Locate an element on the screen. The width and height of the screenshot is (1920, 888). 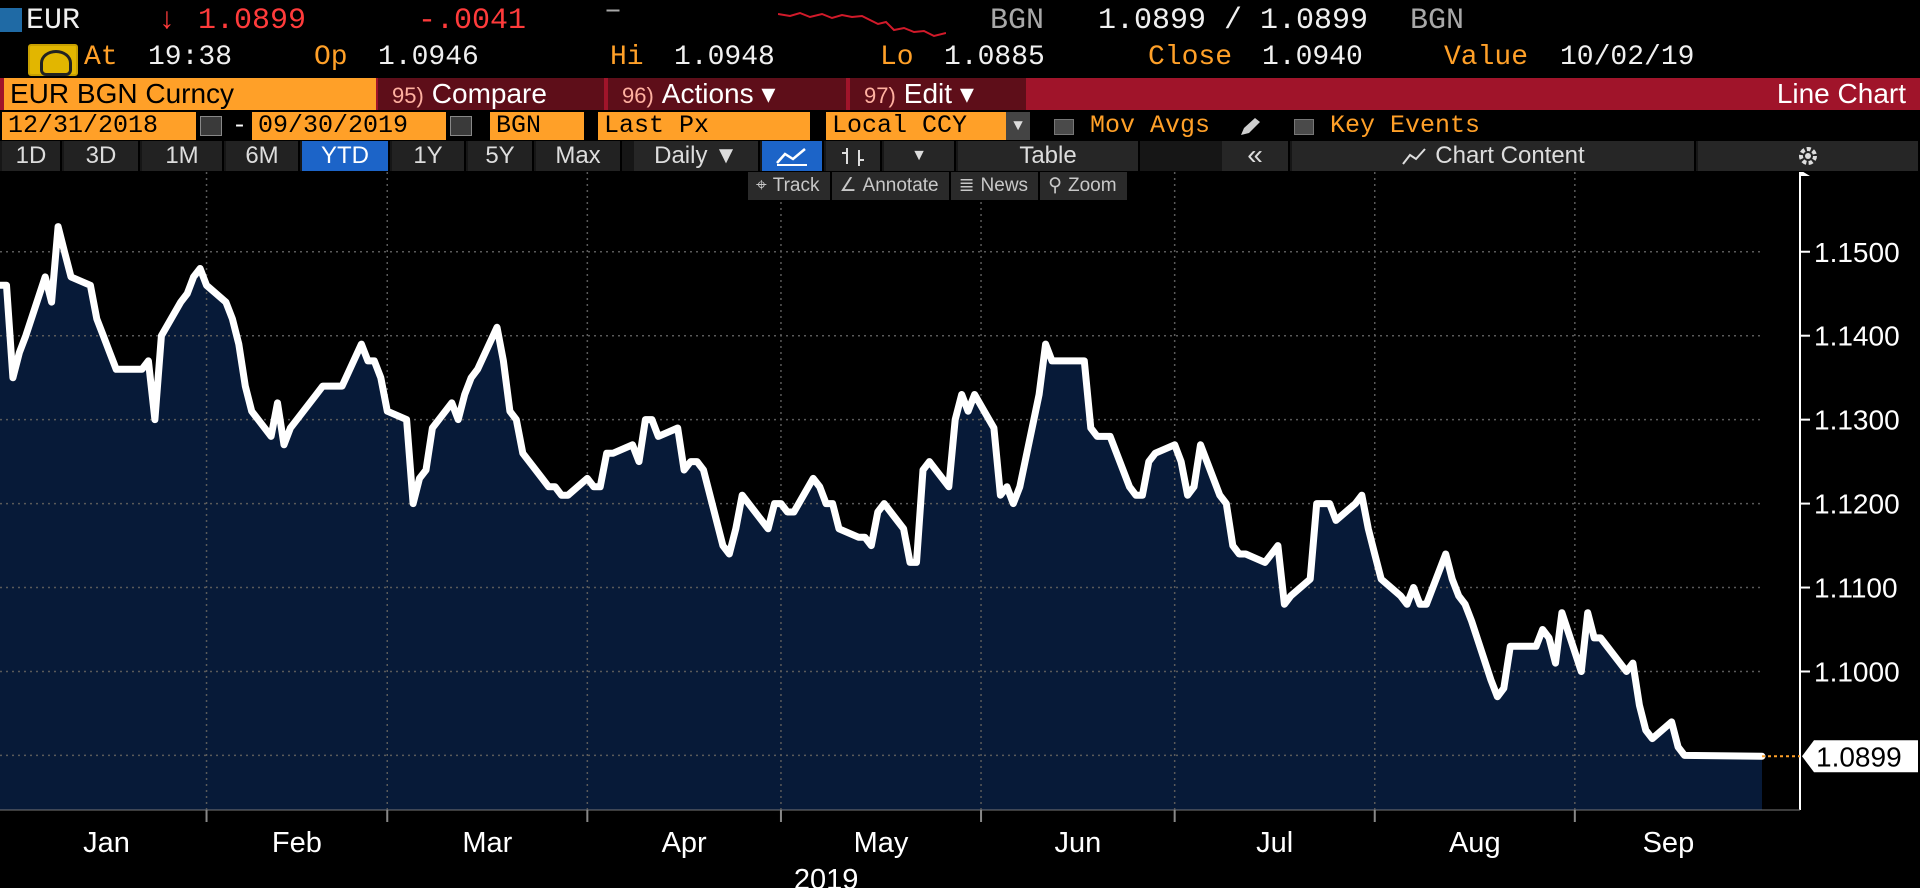
range-button-5y: 5Y is located at coordinates (501, 156).